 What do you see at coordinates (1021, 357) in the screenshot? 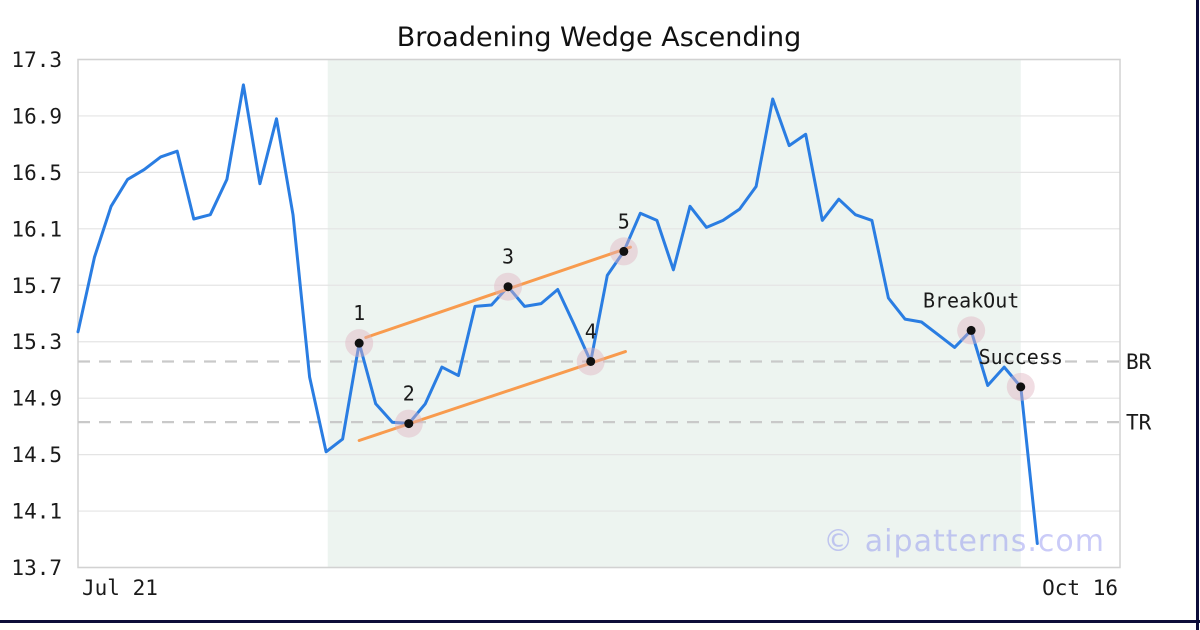
I see `marker-label-success: Success` at bounding box center [1021, 357].